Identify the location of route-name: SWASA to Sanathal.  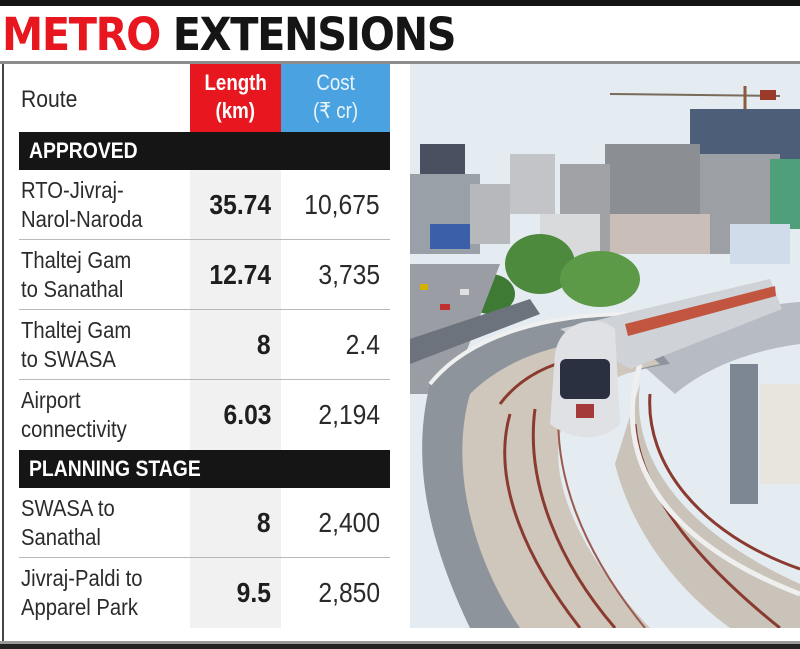
(95, 523).